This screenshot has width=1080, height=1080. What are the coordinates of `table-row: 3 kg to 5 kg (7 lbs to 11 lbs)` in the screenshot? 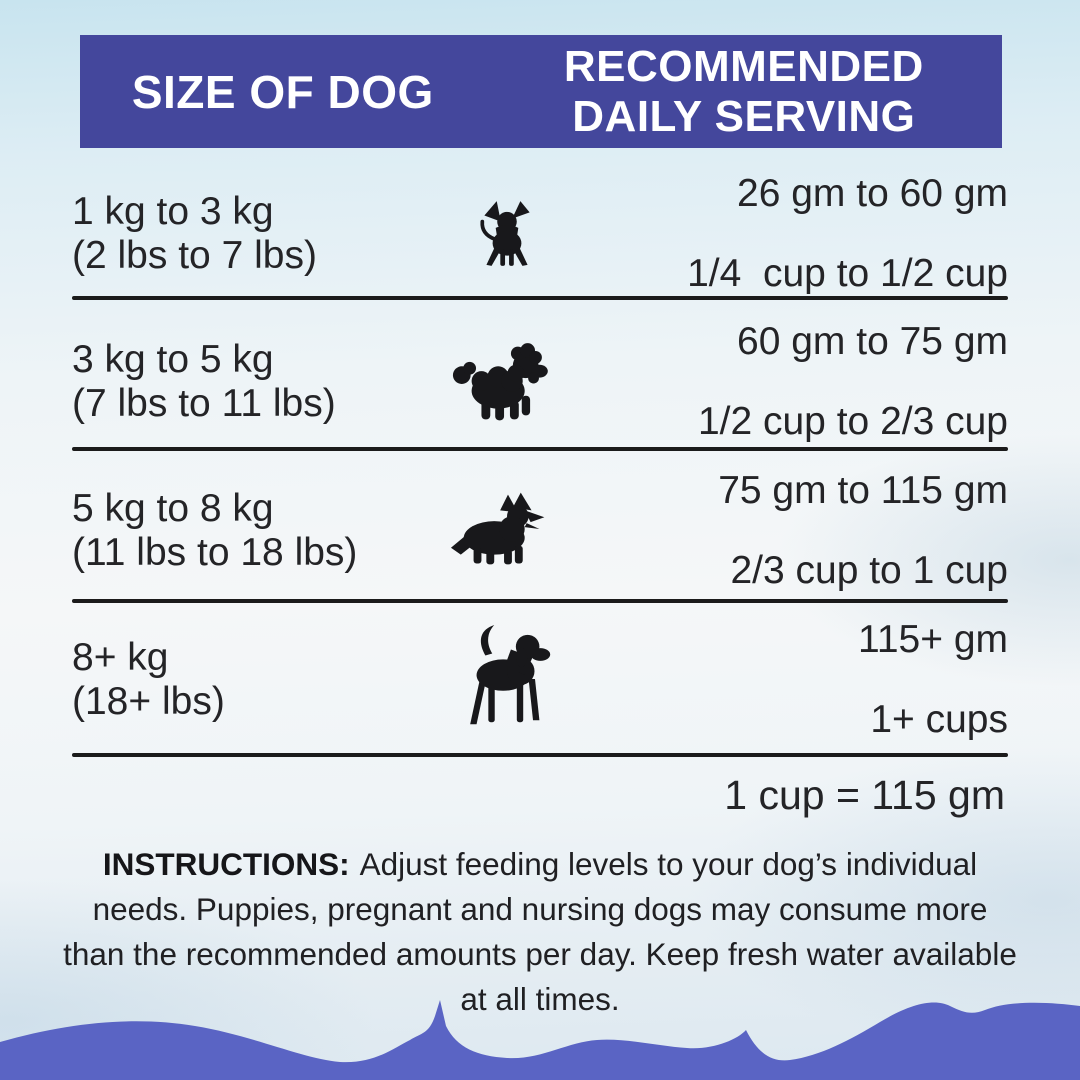 It's located at (540, 381).